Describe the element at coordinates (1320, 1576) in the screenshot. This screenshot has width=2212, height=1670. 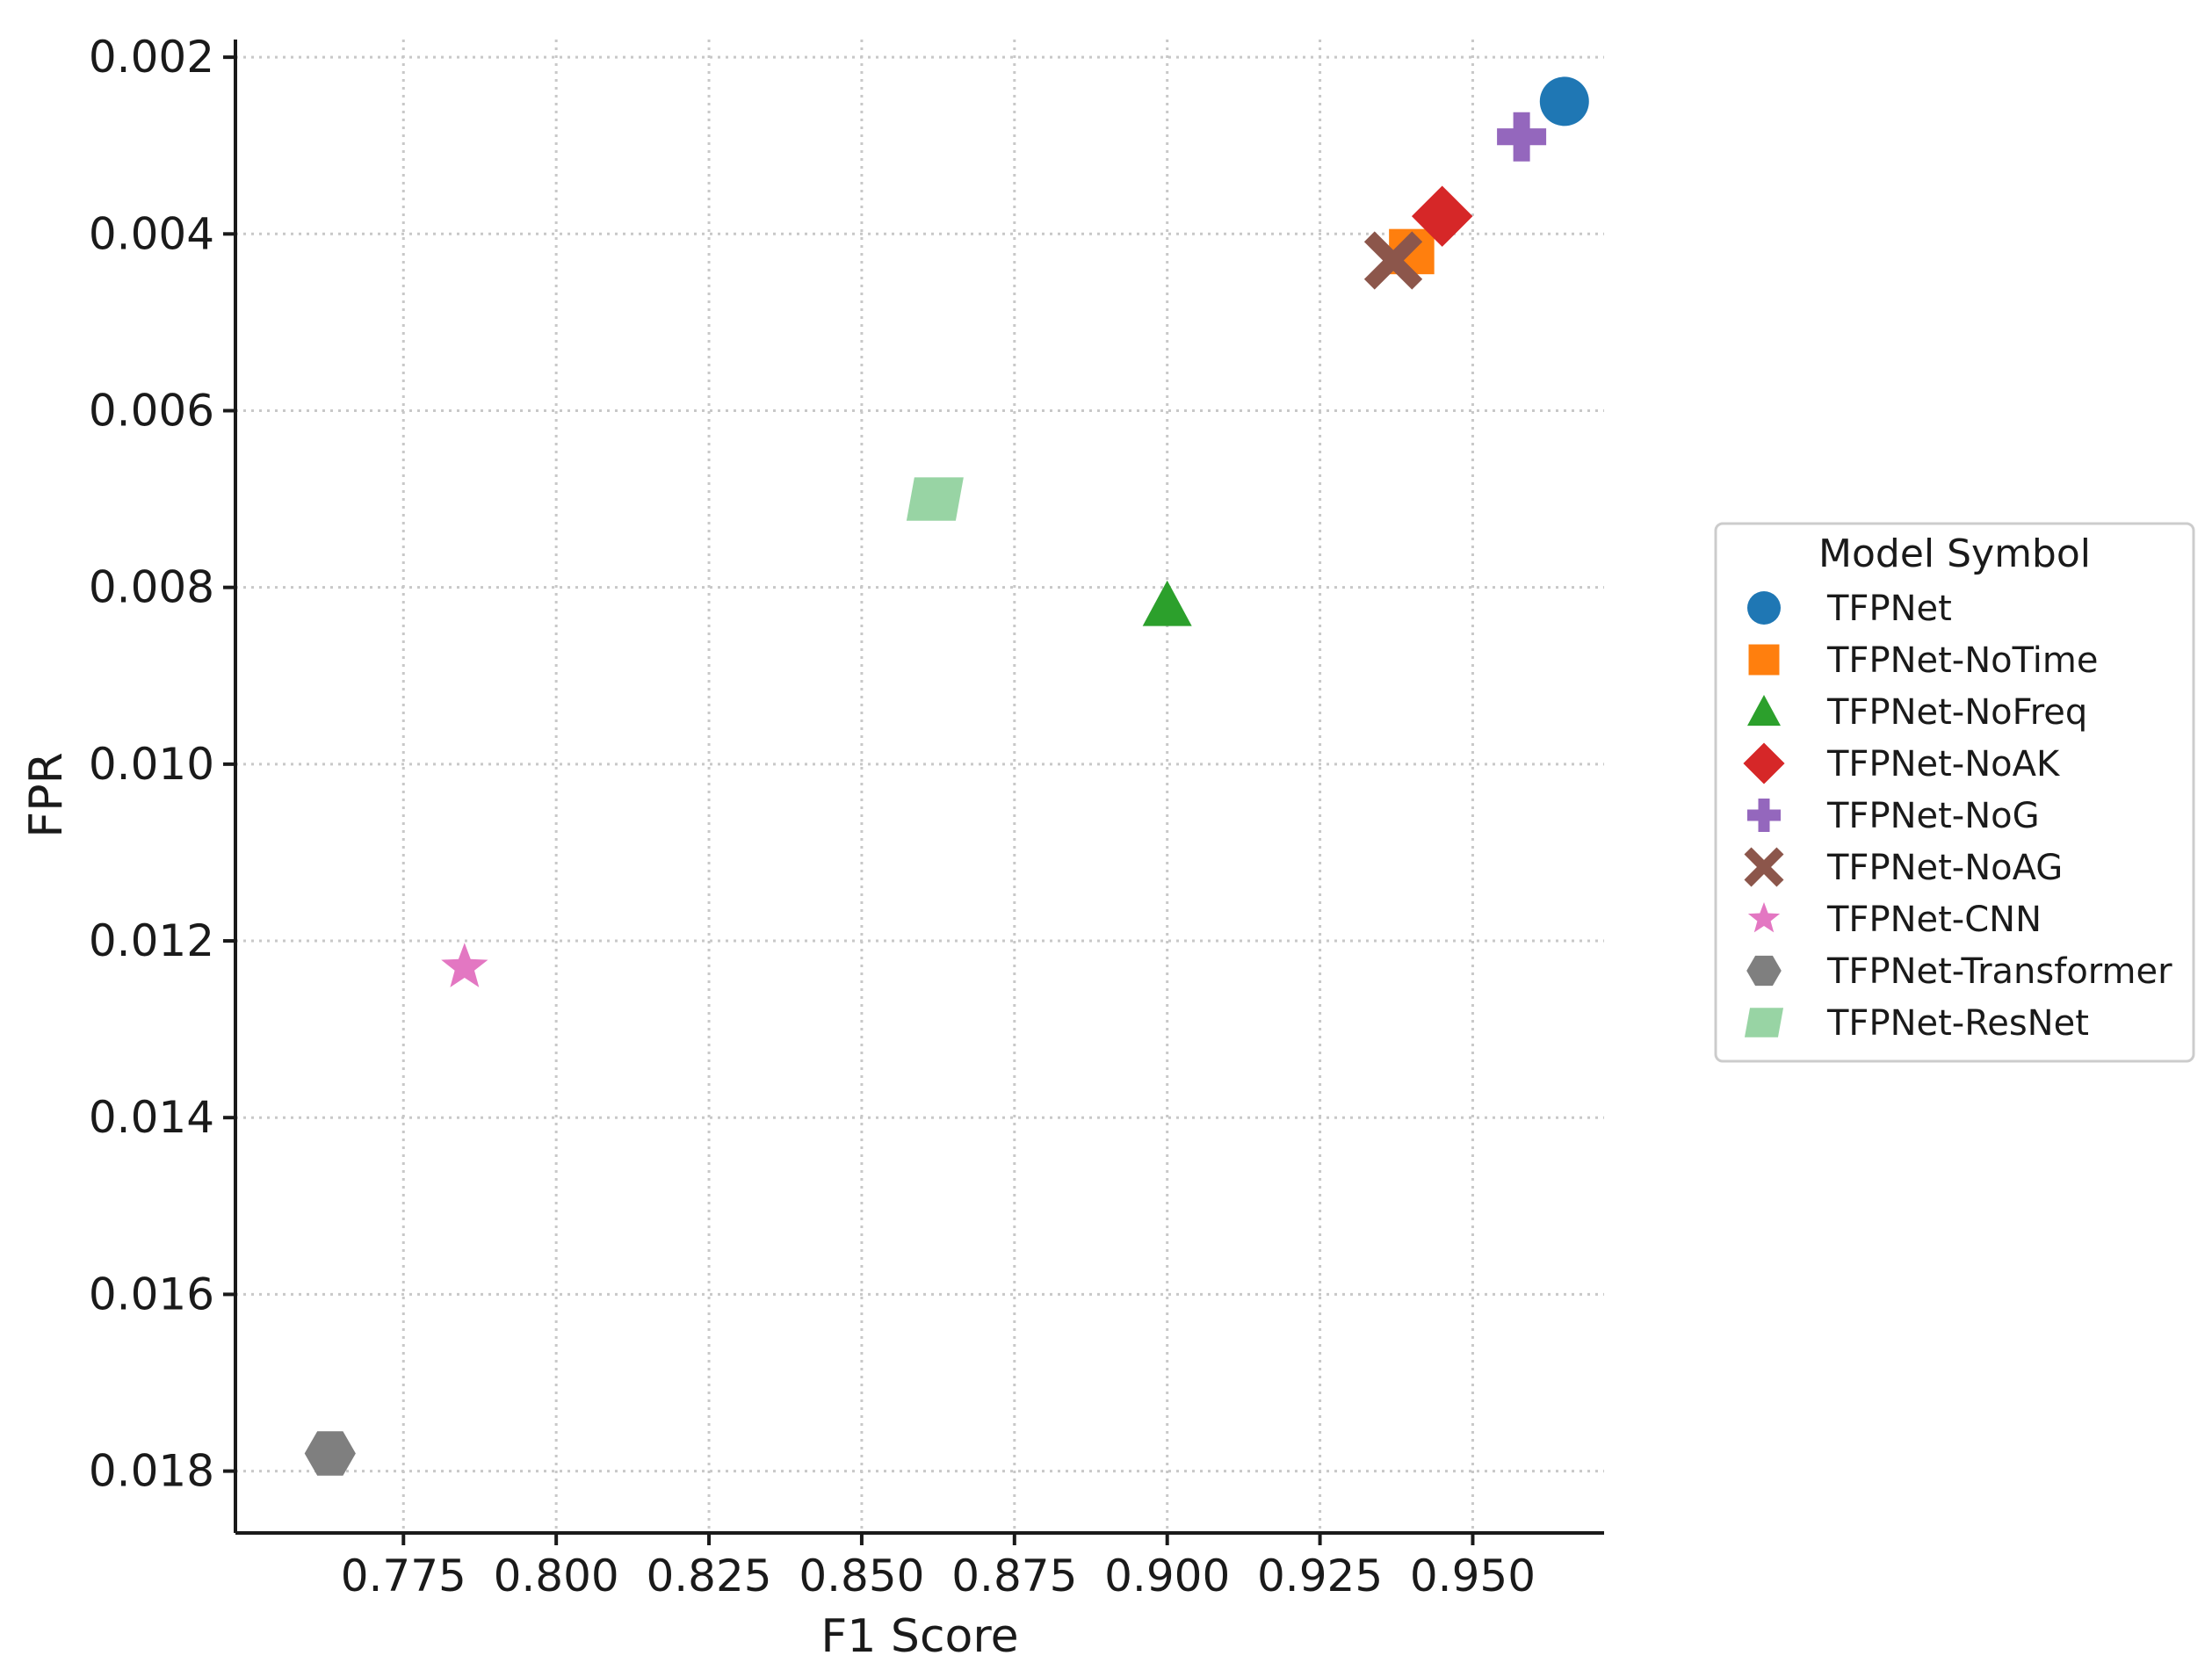
I see `x-tick-label: 0.925` at that location.